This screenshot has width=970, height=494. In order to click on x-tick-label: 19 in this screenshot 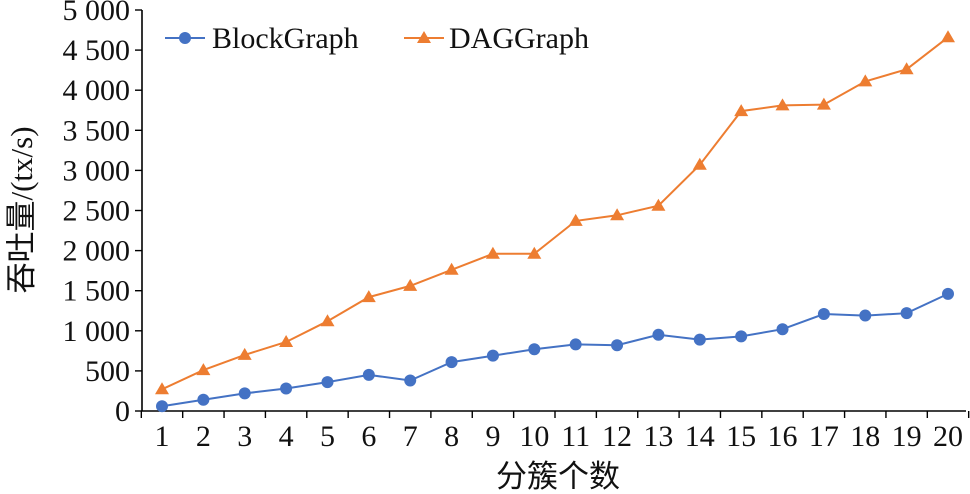, I will do `click(907, 436)`.